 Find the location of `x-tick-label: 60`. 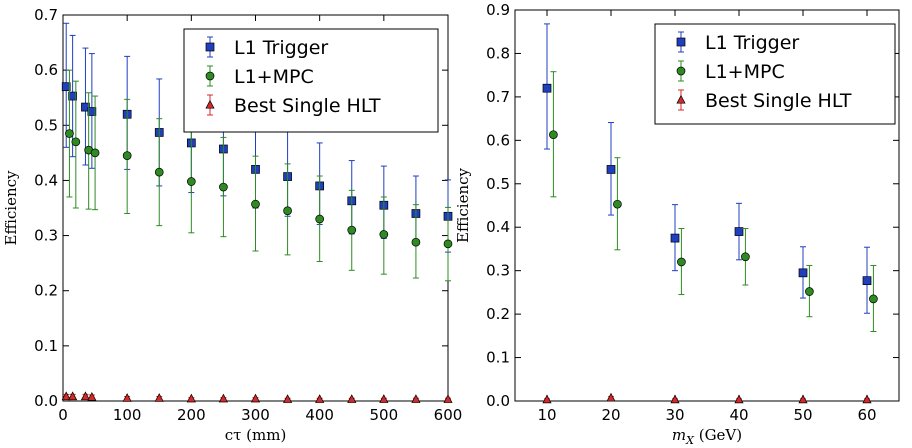

x-tick-label: 60 is located at coordinates (866, 415).